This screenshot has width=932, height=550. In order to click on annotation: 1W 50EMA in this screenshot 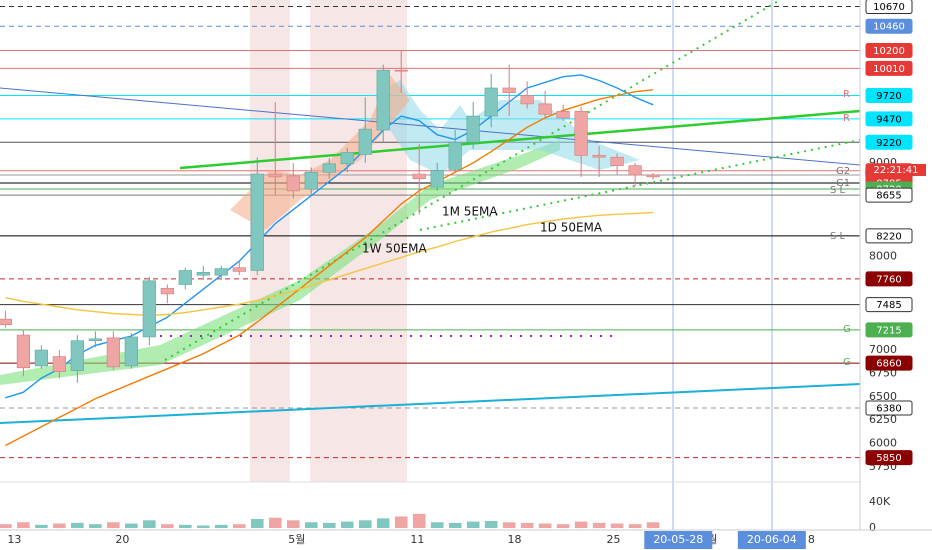, I will do `click(395, 249)`.